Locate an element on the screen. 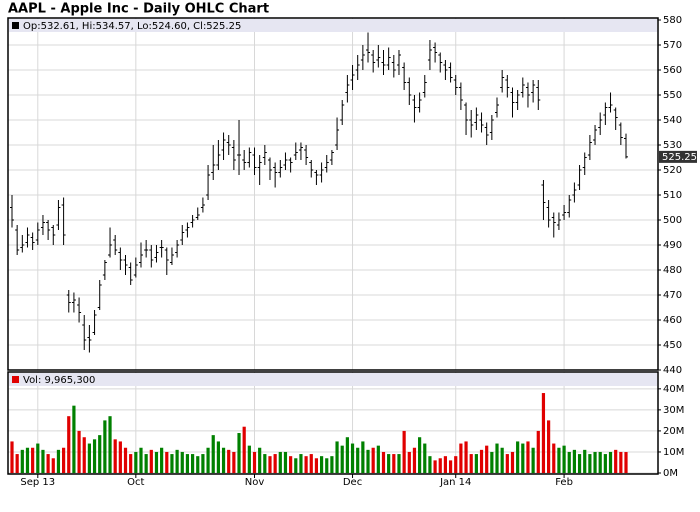 Image resolution: width=700 pixels, height=512 pixels. y-tick-label: 520 is located at coordinates (672, 170).